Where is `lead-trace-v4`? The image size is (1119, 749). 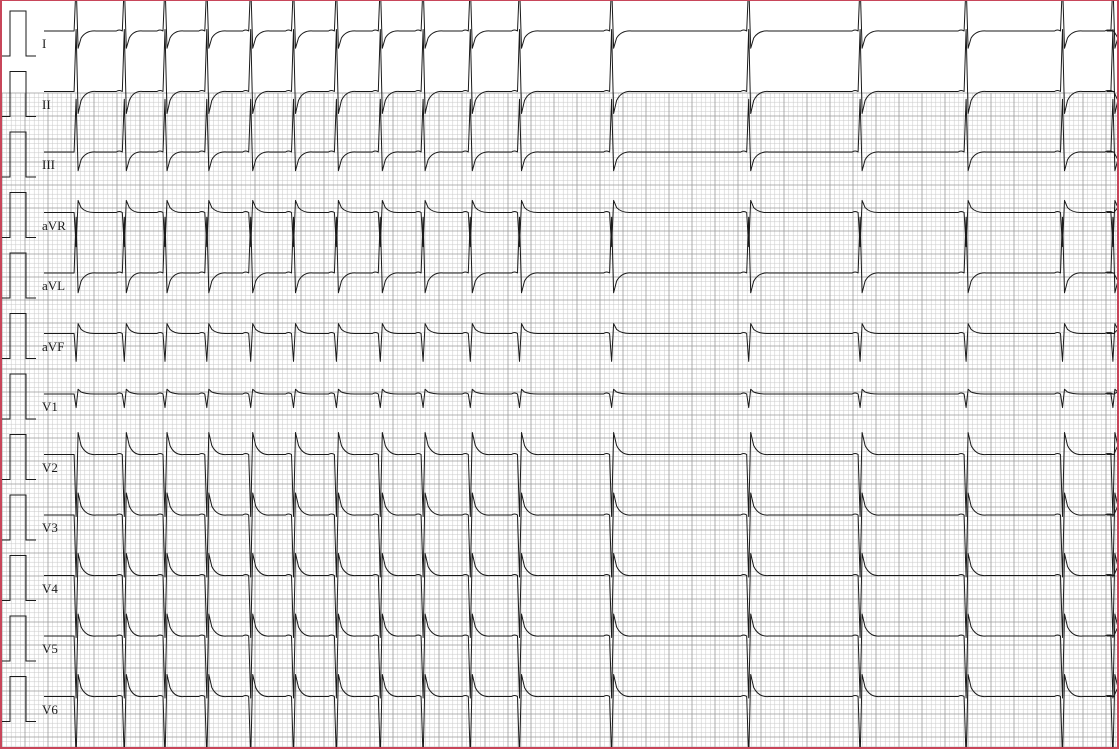
lead-trace-v4 is located at coordinates (580, 595).